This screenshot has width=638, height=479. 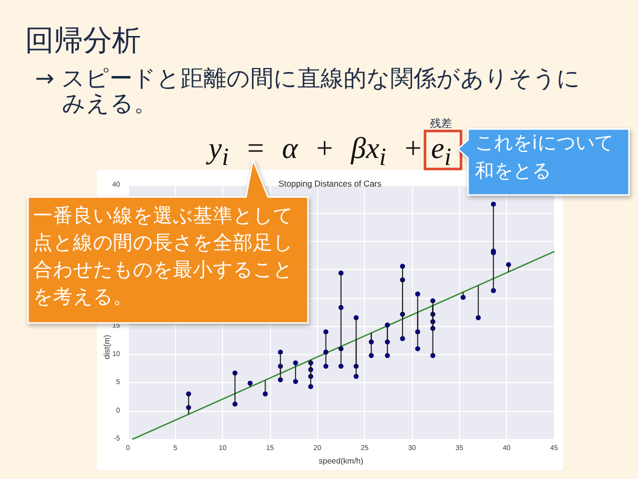 What do you see at coordinates (107, 347) in the screenshot?
I see `y-axis-title: dist(m)` at bounding box center [107, 347].